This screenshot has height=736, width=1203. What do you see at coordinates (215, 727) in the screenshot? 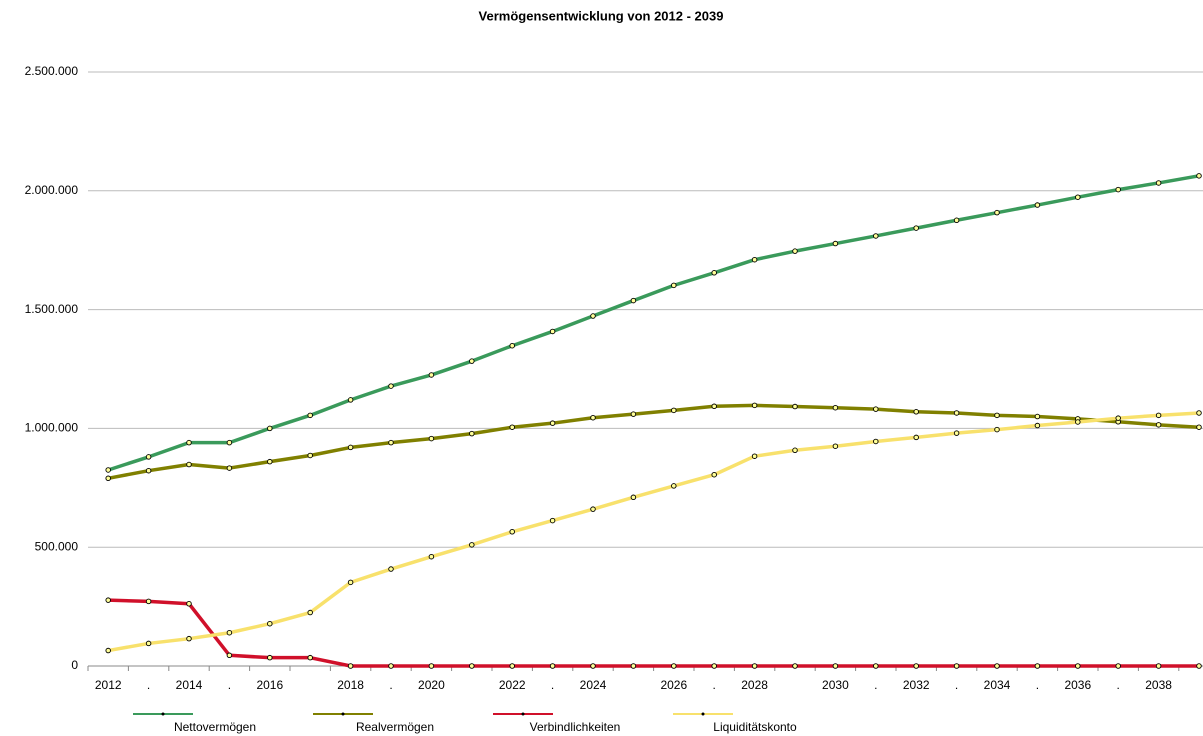
I see `legend-label: Nettovermögen` at bounding box center [215, 727].